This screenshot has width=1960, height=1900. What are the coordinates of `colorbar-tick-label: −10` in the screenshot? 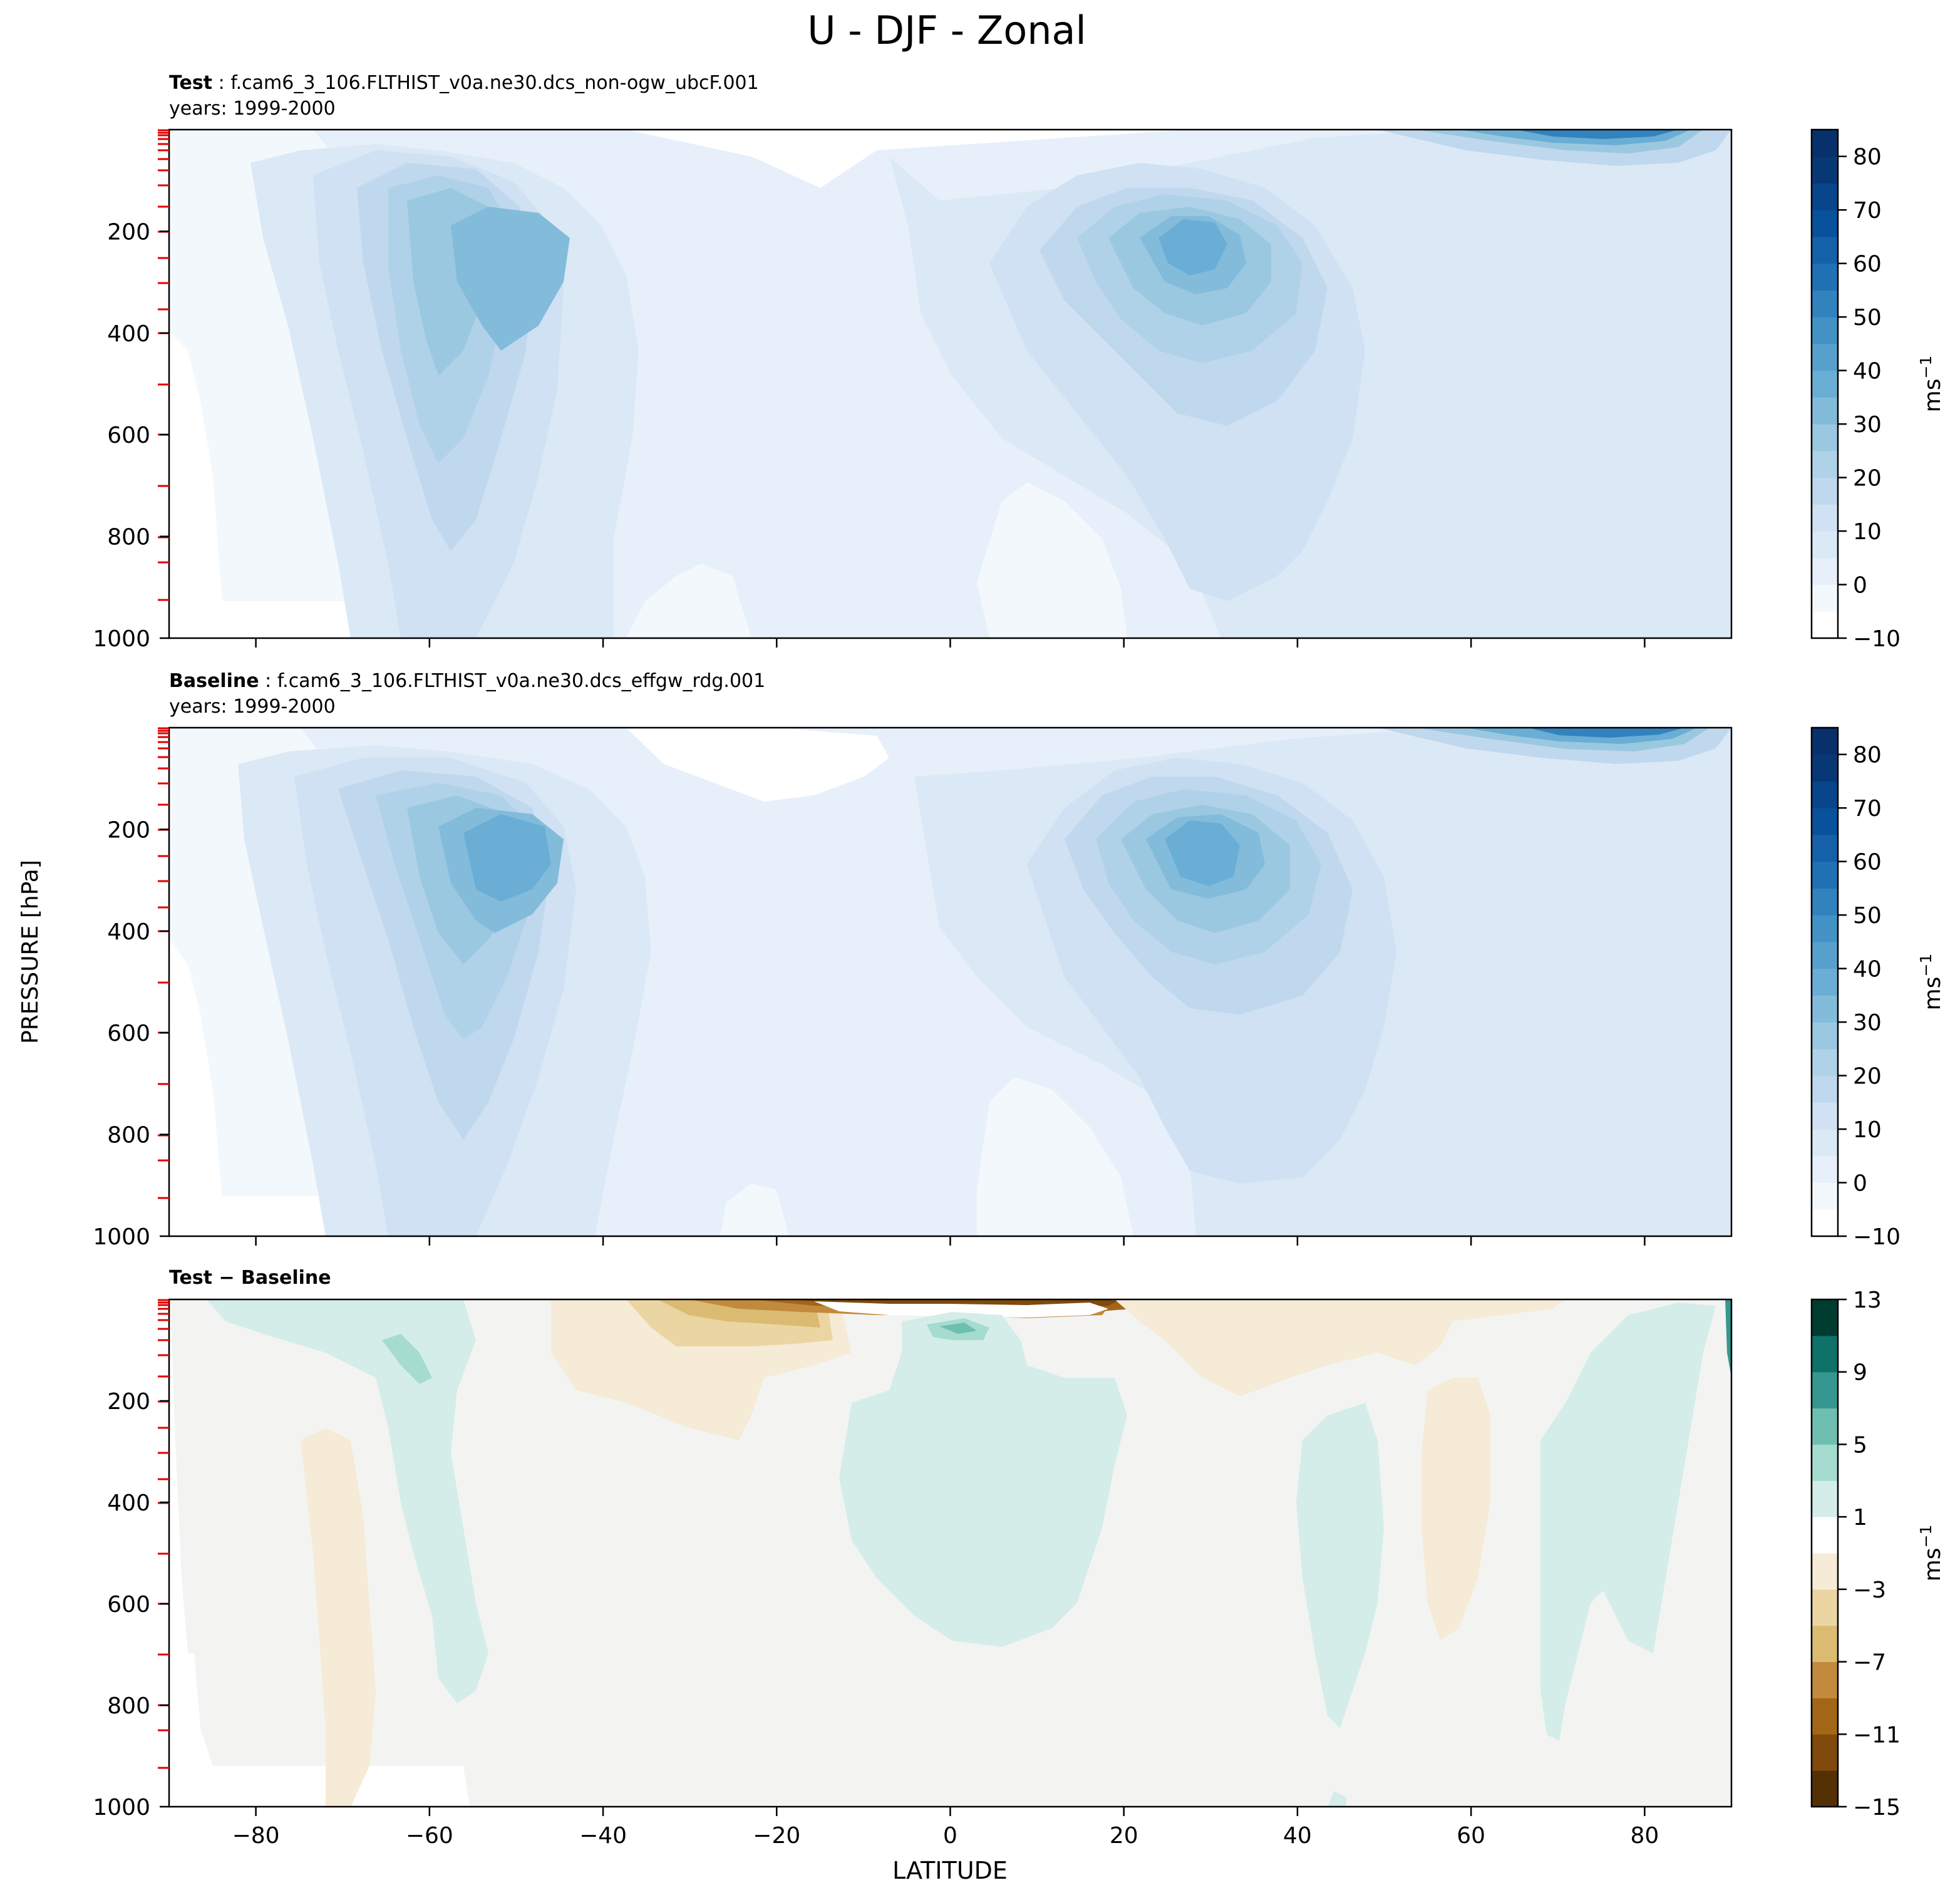 It's located at (1877, 639).